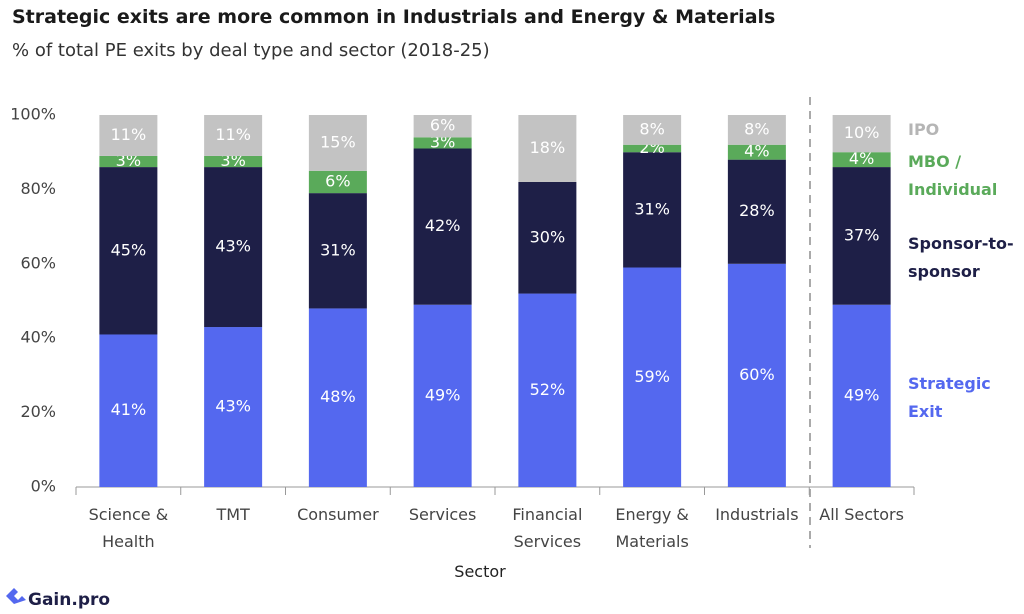 The width and height of the screenshot is (1024, 614). I want to click on data-label: 18%, so click(548, 147).